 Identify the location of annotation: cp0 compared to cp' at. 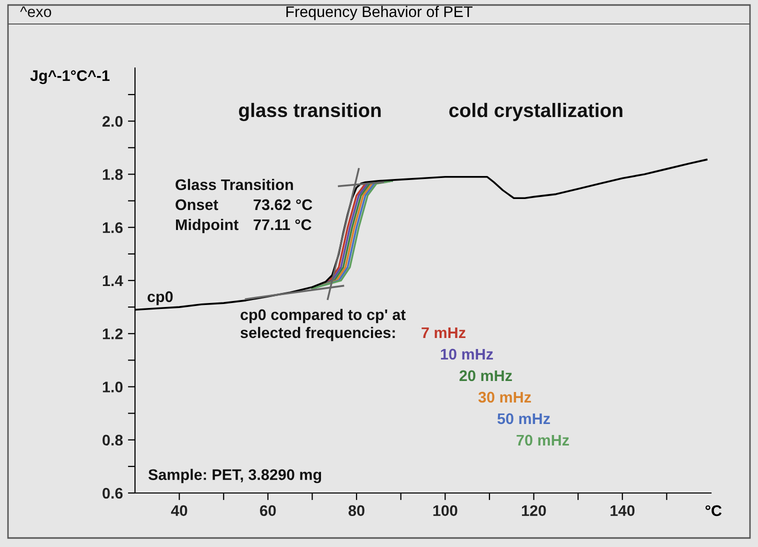
(323, 316).